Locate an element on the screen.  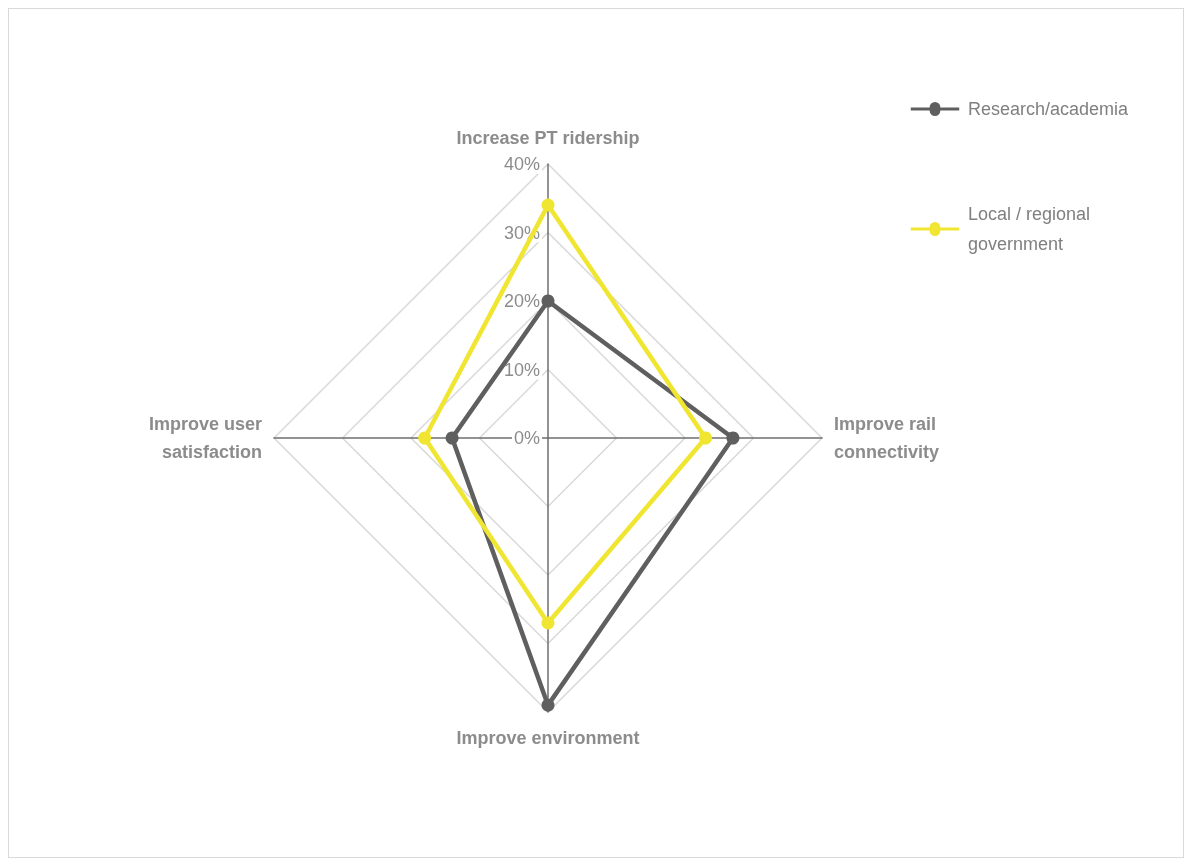
y-tick-label: 40% is located at coordinates (521, 164).